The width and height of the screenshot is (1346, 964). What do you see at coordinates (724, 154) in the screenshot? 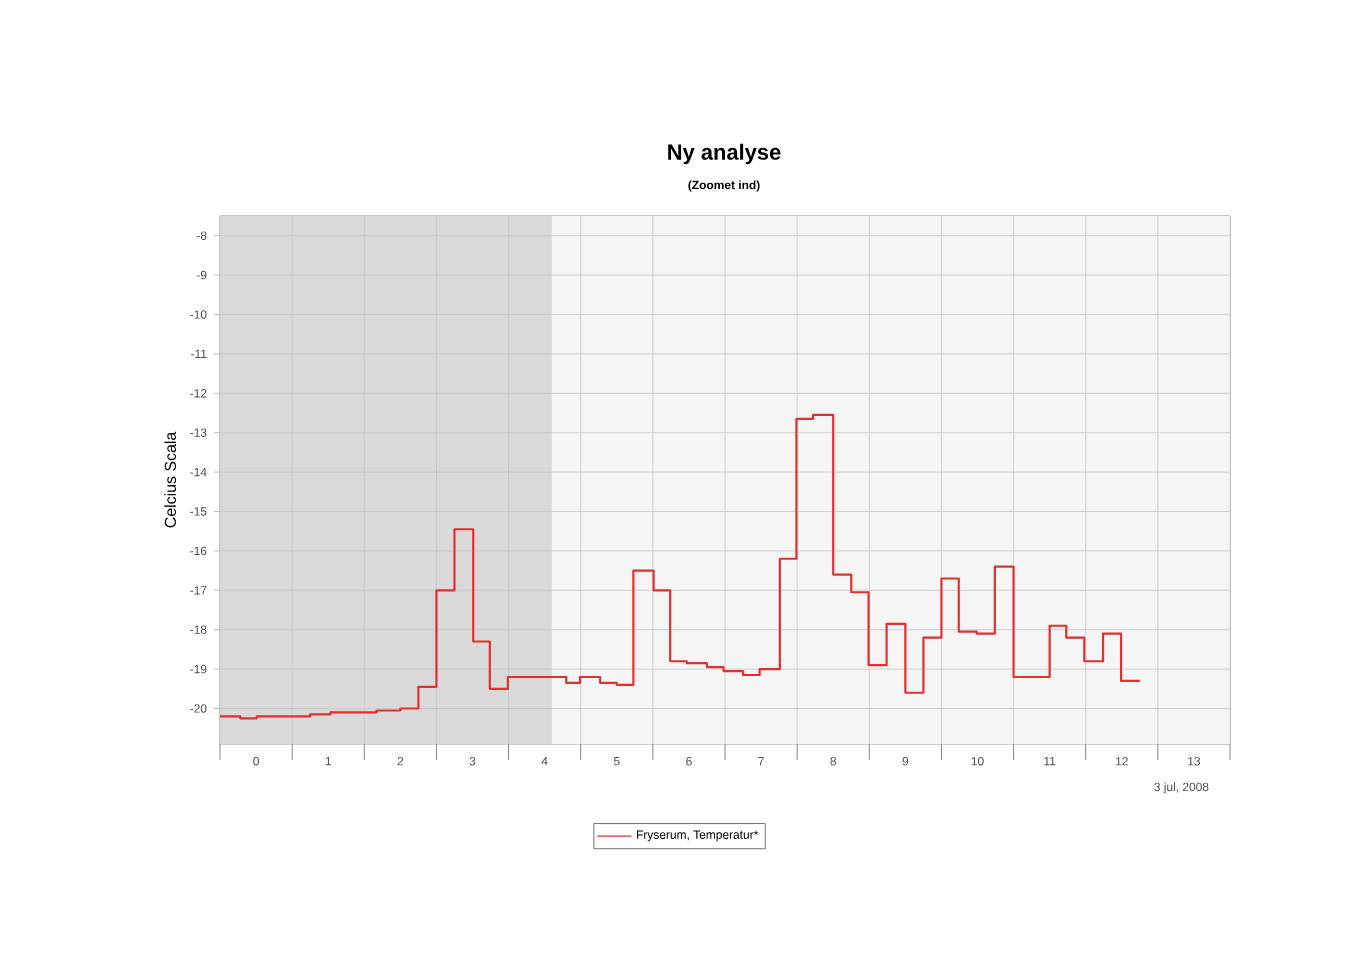
I see `chart-title: Ny analyse` at bounding box center [724, 154].